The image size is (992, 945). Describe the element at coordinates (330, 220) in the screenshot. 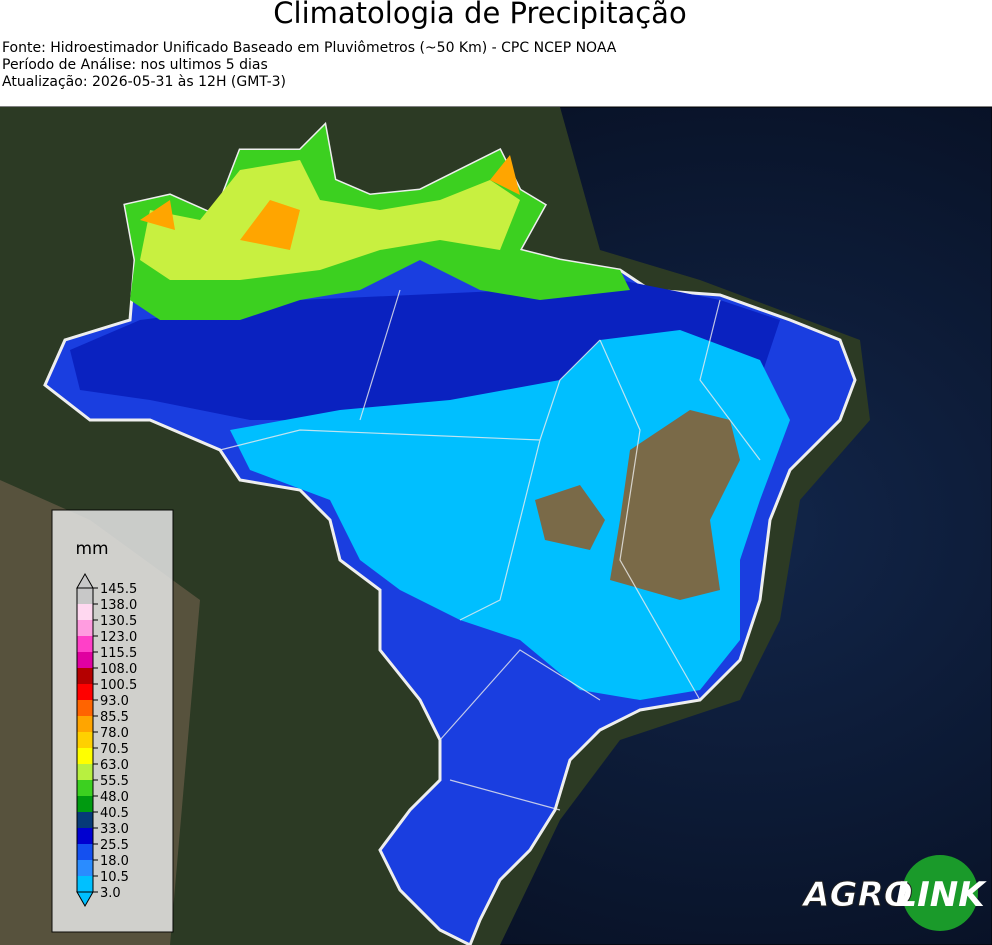

I see `band-yellow-green` at that location.